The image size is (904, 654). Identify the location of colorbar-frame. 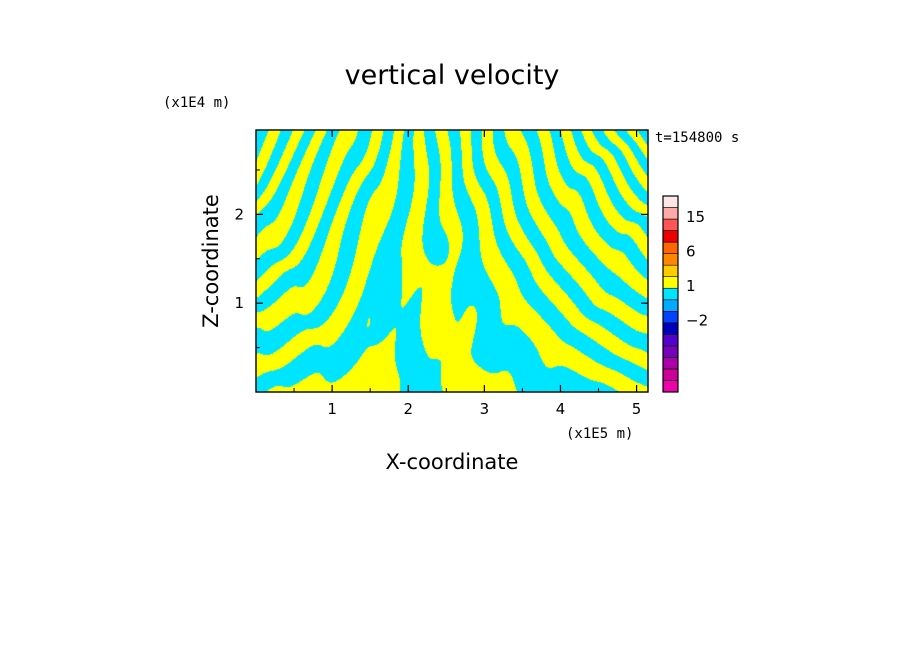
(670, 294).